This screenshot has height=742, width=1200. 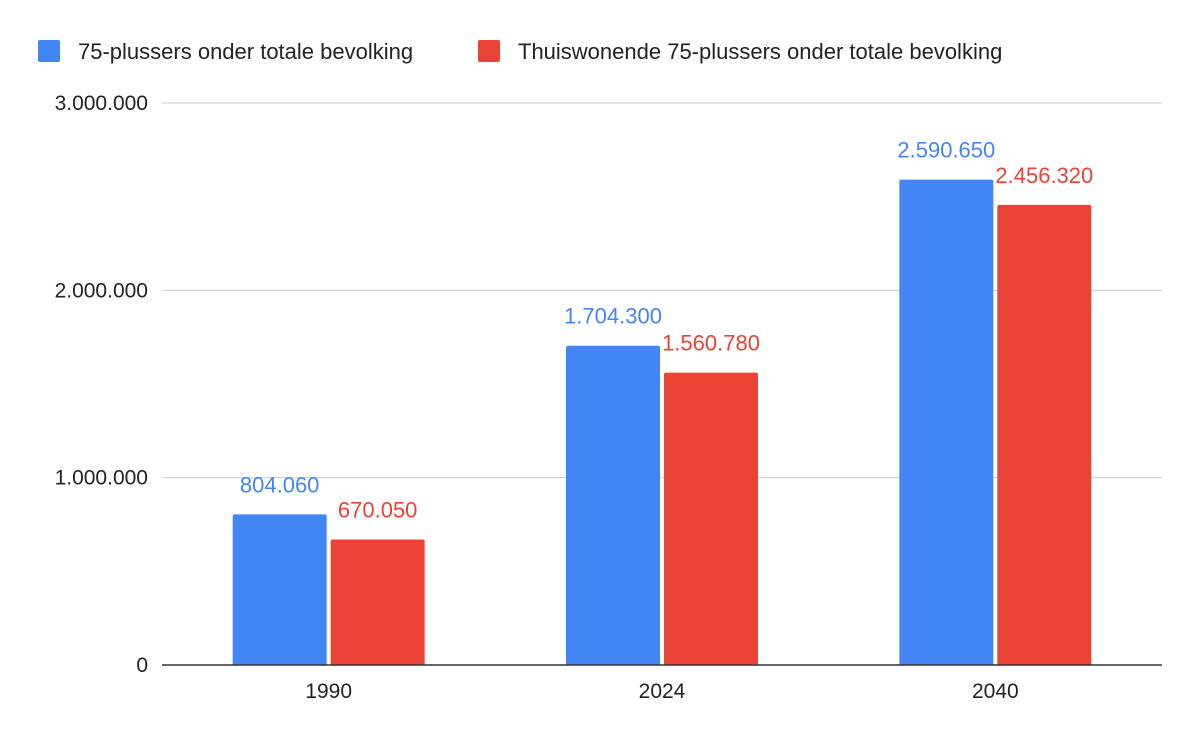 What do you see at coordinates (101, 478) in the screenshot?
I see `y-tick-label: 1.000.000` at bounding box center [101, 478].